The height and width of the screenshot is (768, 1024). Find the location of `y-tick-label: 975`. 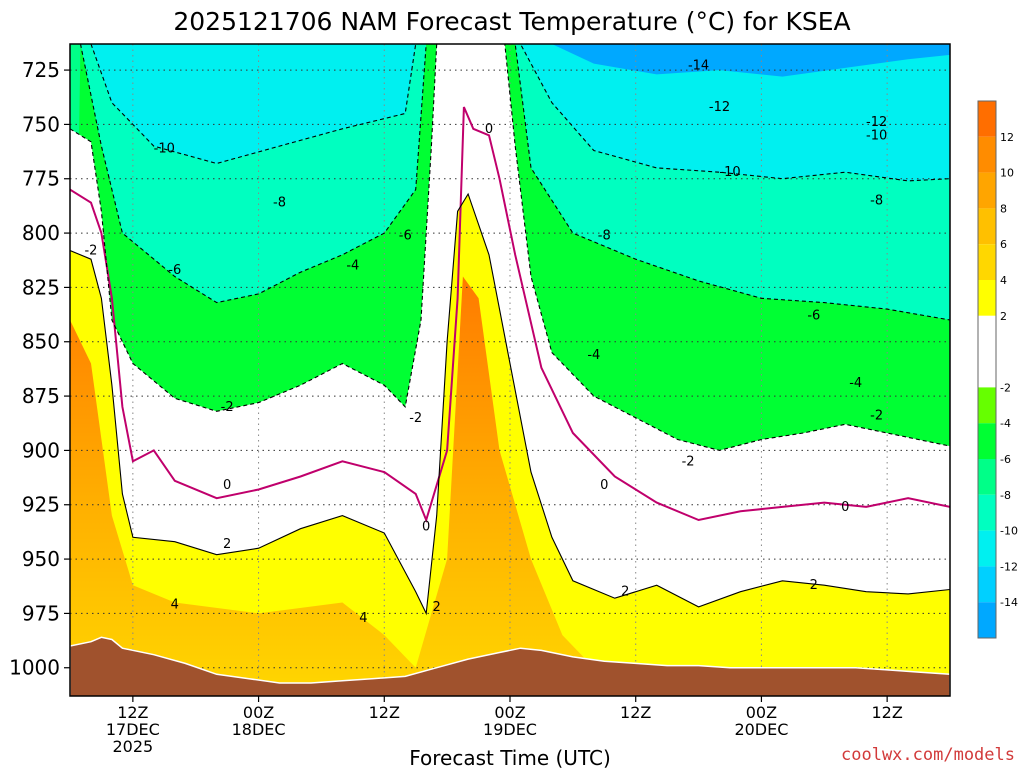

y-tick-label: 975 is located at coordinates (41, 613).